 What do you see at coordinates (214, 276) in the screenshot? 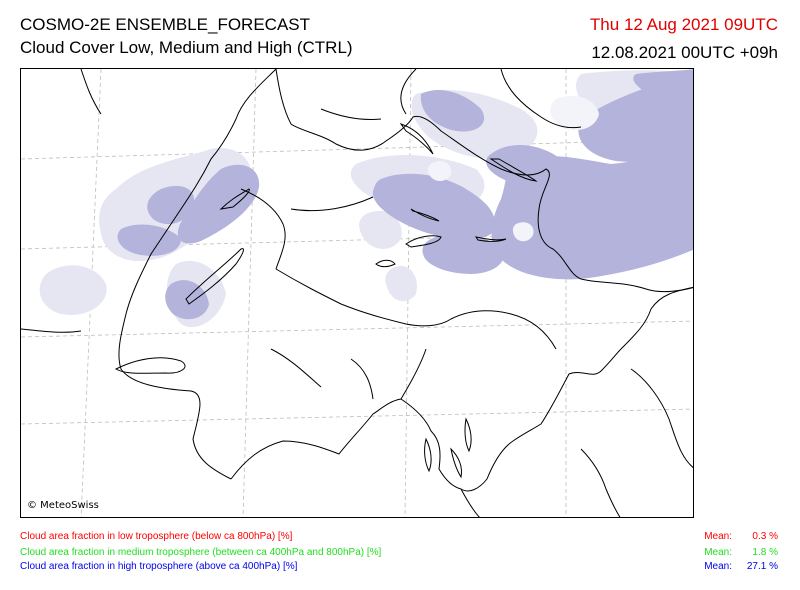
I see `lake-neuchatel` at bounding box center [214, 276].